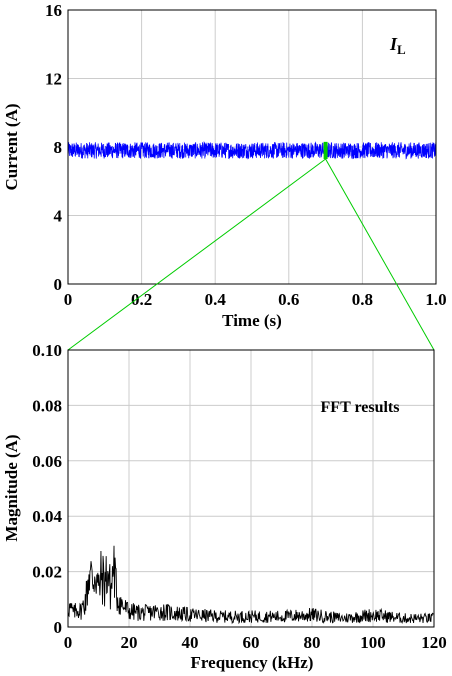  What do you see at coordinates (47, 461) in the screenshot?
I see `fft-y-tick-label: 0.06` at bounding box center [47, 461].